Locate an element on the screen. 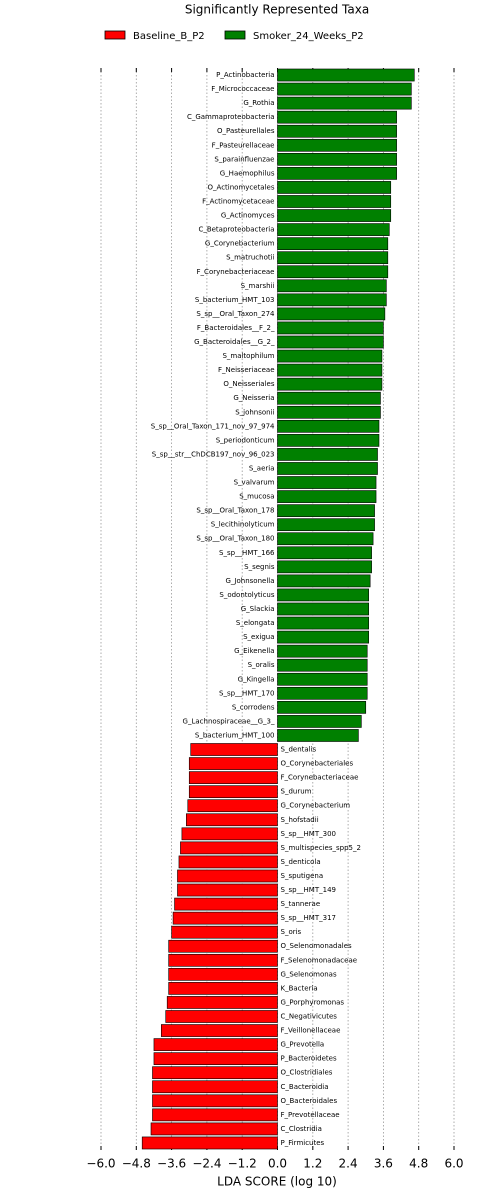 This screenshot has width=504, height=1198. category-label: G_Lachnospiraceae__G_3_ is located at coordinates (229, 721).